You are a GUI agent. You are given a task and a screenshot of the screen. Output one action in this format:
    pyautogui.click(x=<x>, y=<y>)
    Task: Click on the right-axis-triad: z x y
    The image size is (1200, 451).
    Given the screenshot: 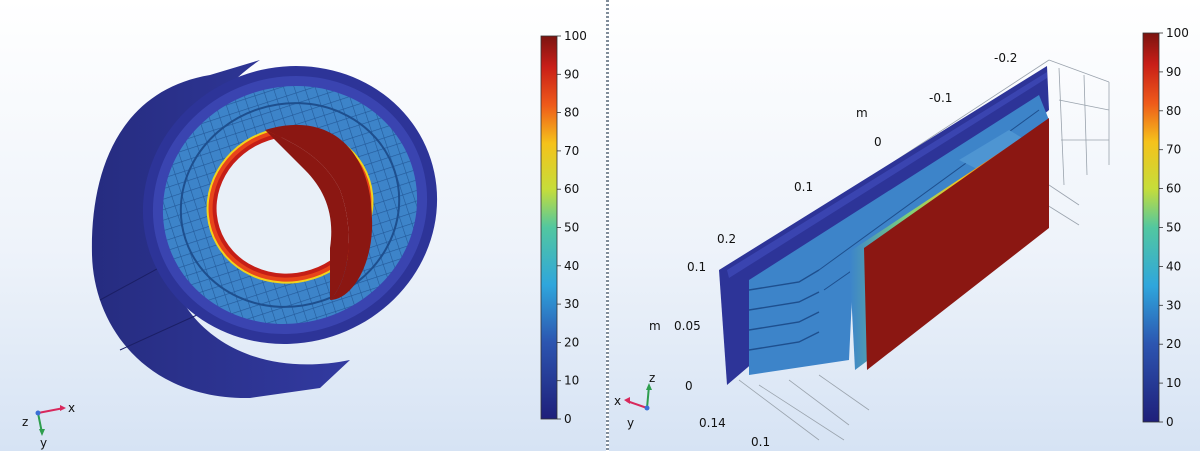 What is the action you would take?
    pyautogui.click(x=634, y=400)
    